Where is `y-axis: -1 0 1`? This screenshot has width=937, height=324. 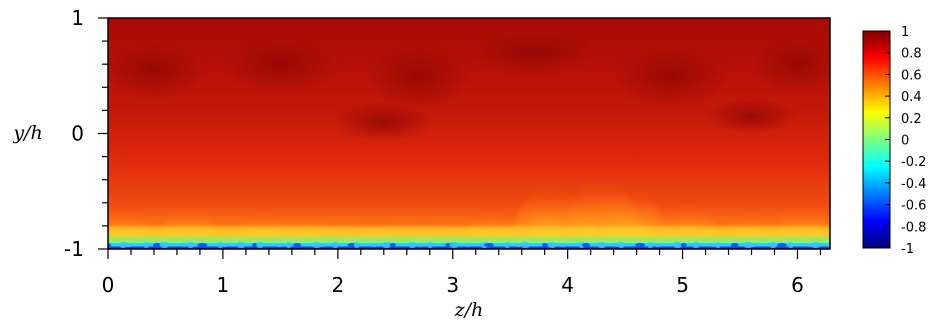
y-axis: -1 0 1 is located at coordinates (86, 133).